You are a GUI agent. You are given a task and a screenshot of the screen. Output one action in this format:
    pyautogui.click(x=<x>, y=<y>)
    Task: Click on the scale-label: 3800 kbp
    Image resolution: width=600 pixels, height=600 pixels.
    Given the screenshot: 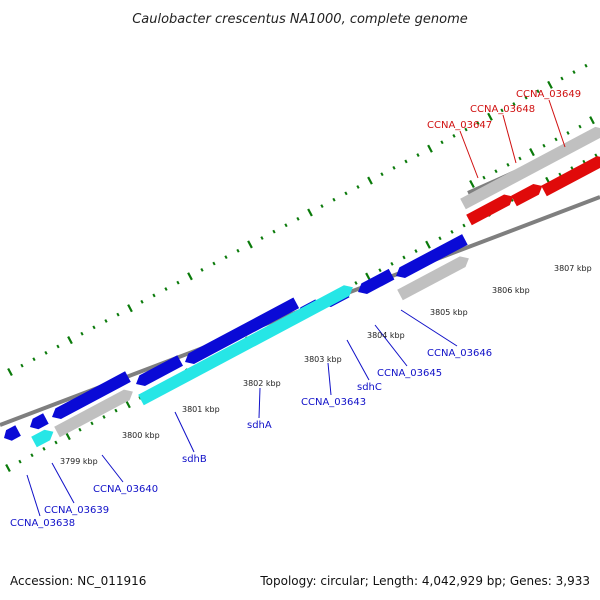 What is the action you would take?
    pyautogui.click(x=141, y=435)
    